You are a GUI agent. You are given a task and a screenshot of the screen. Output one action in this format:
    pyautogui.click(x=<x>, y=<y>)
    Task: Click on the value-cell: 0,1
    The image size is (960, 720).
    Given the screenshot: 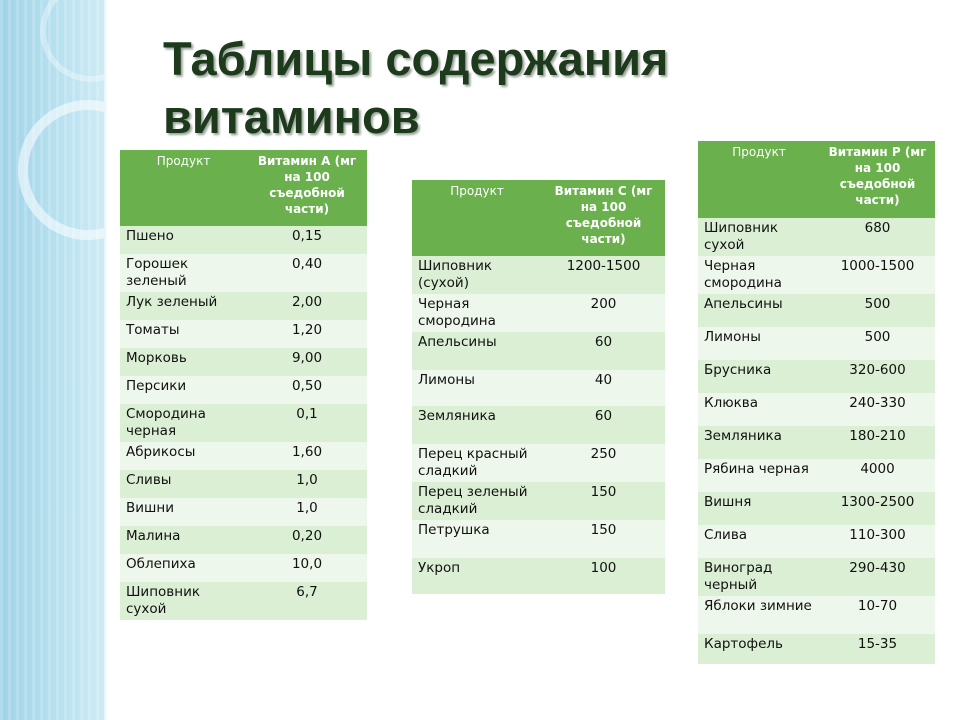 What is the action you would take?
    pyautogui.click(x=307, y=423)
    